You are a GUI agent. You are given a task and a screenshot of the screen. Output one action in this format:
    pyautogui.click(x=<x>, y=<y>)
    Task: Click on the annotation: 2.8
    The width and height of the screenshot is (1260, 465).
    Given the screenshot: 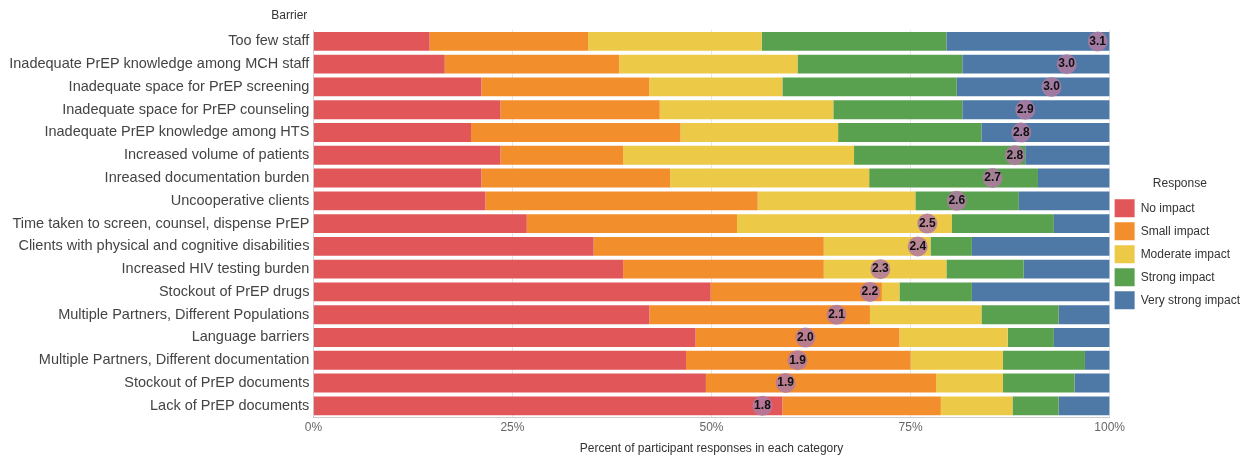 What is the action you would take?
    pyautogui.click(x=1021, y=131)
    